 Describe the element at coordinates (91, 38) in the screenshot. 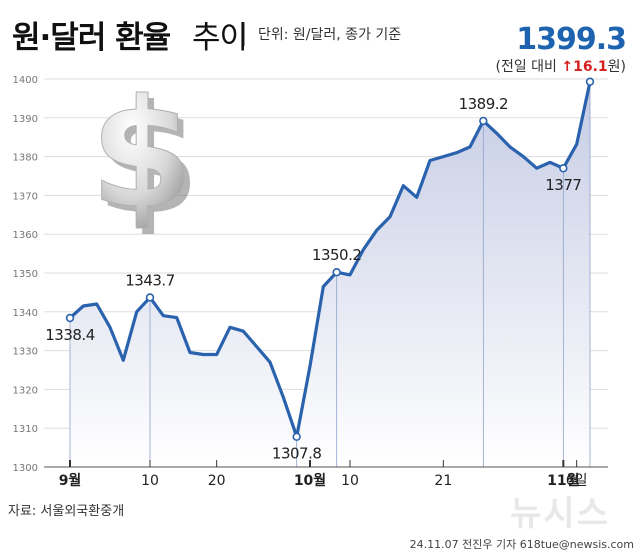

I see `chart-title: 원·달러 환율` at that location.